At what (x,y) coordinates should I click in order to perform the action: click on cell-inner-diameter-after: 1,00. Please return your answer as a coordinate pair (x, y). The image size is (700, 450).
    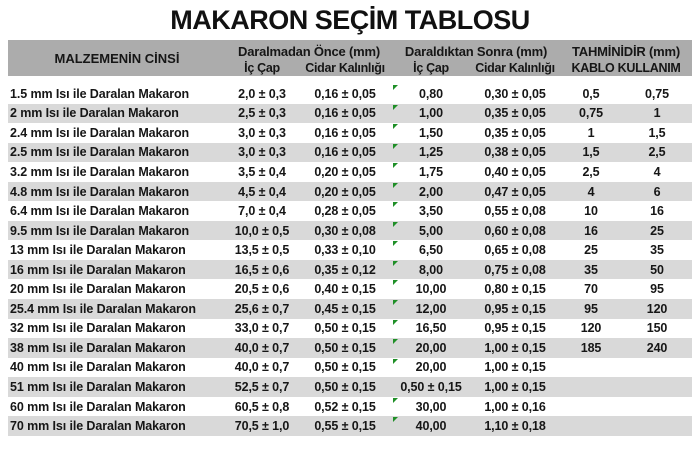
    Looking at the image, I should click on (431, 114).